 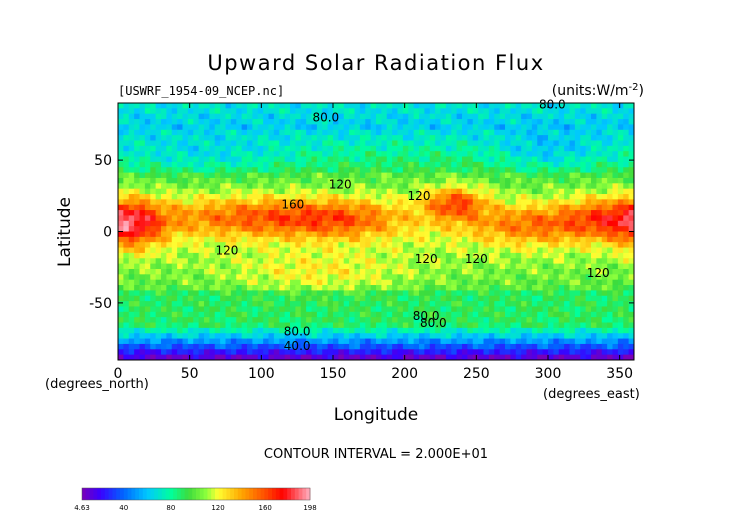 What do you see at coordinates (325, 118) in the screenshot?
I see `contour-label: 80.0` at bounding box center [325, 118].